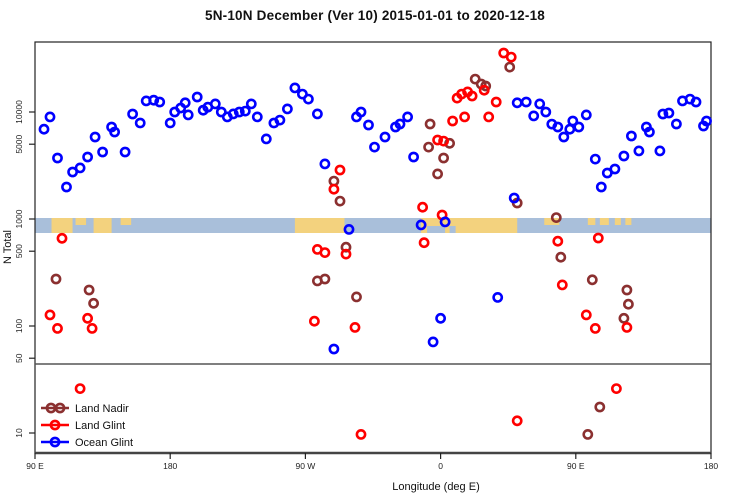 The height and width of the screenshot is (500, 750). What do you see at coordinates (19, 326) in the screenshot?
I see `y-tick-label: 100` at bounding box center [19, 326].